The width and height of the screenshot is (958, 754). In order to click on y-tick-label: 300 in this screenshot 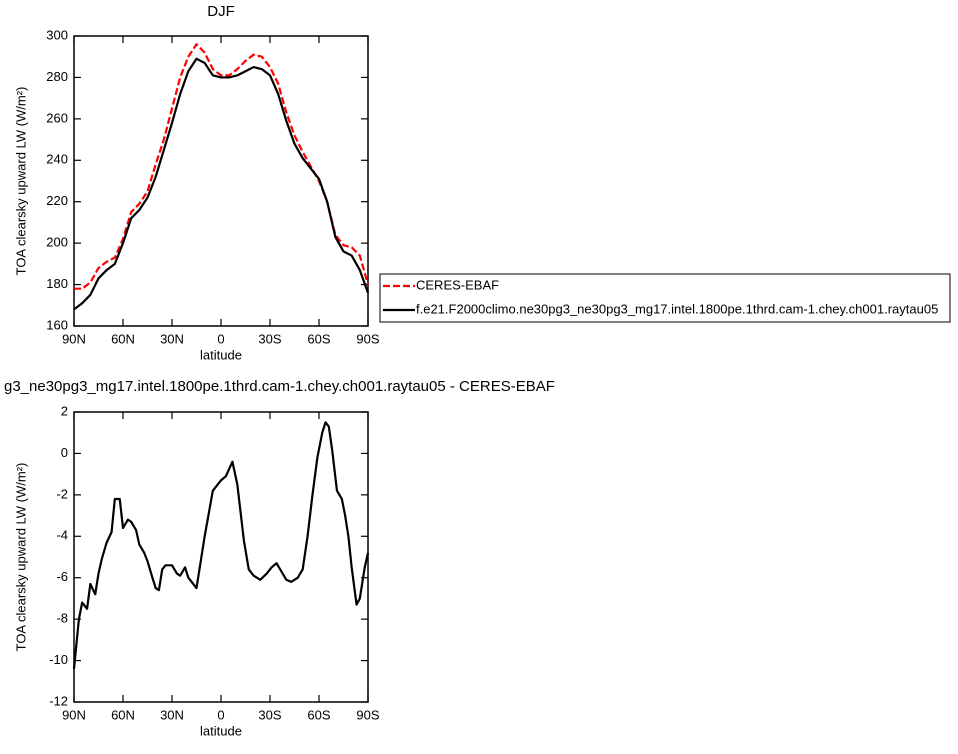, I will do `click(57, 34)`.